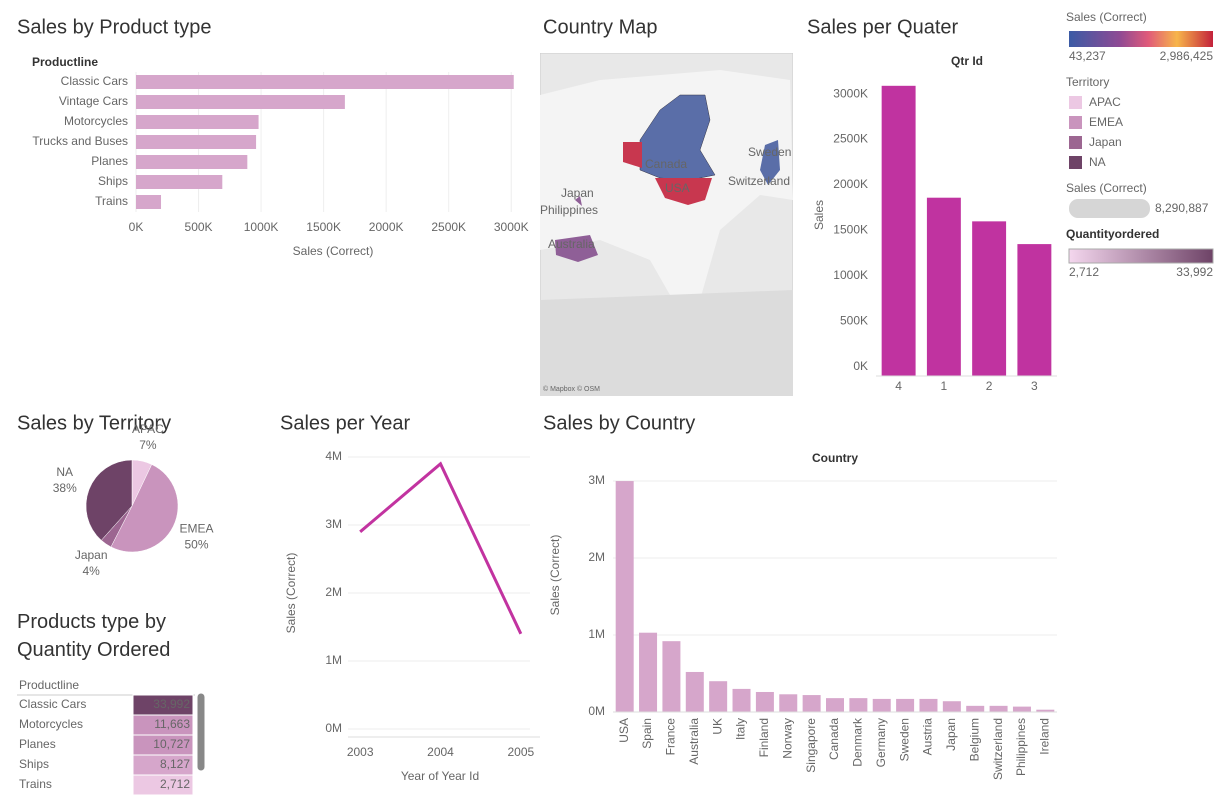 Image resolution: width=1221 pixels, height=804 pixels. I want to click on map-label: Philippines, so click(569, 210).